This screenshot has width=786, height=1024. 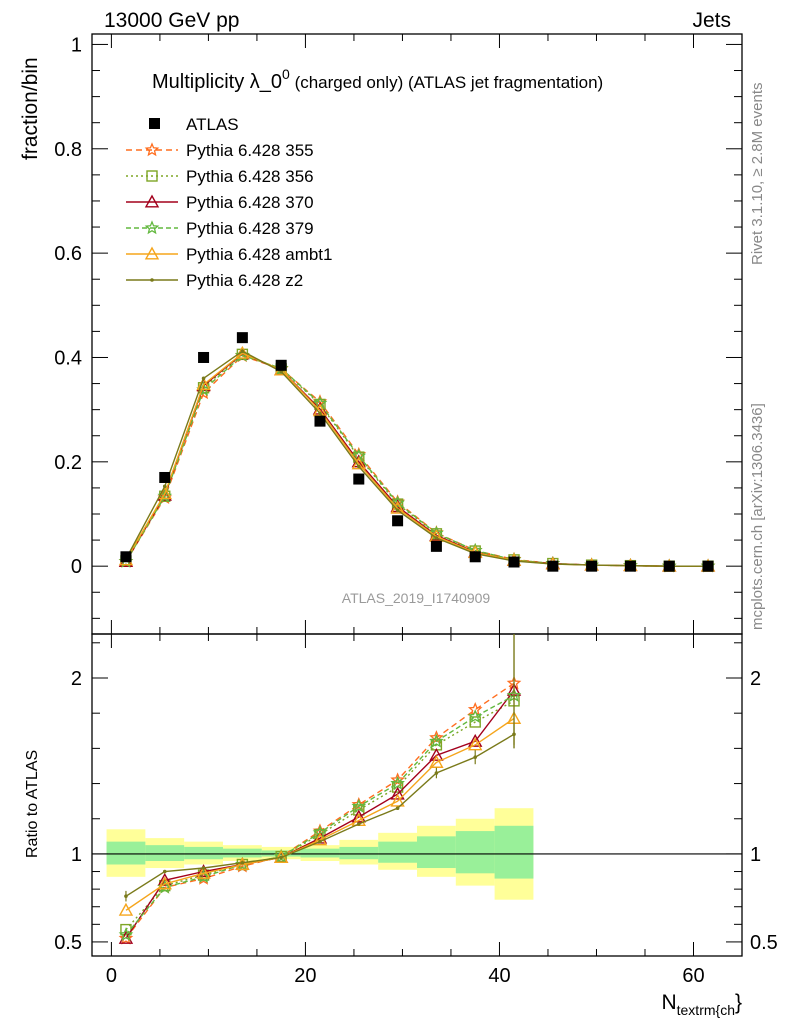 What do you see at coordinates (764, 943) in the screenshot?
I see `y-tick-label-ratio-right: 0.5` at bounding box center [764, 943].